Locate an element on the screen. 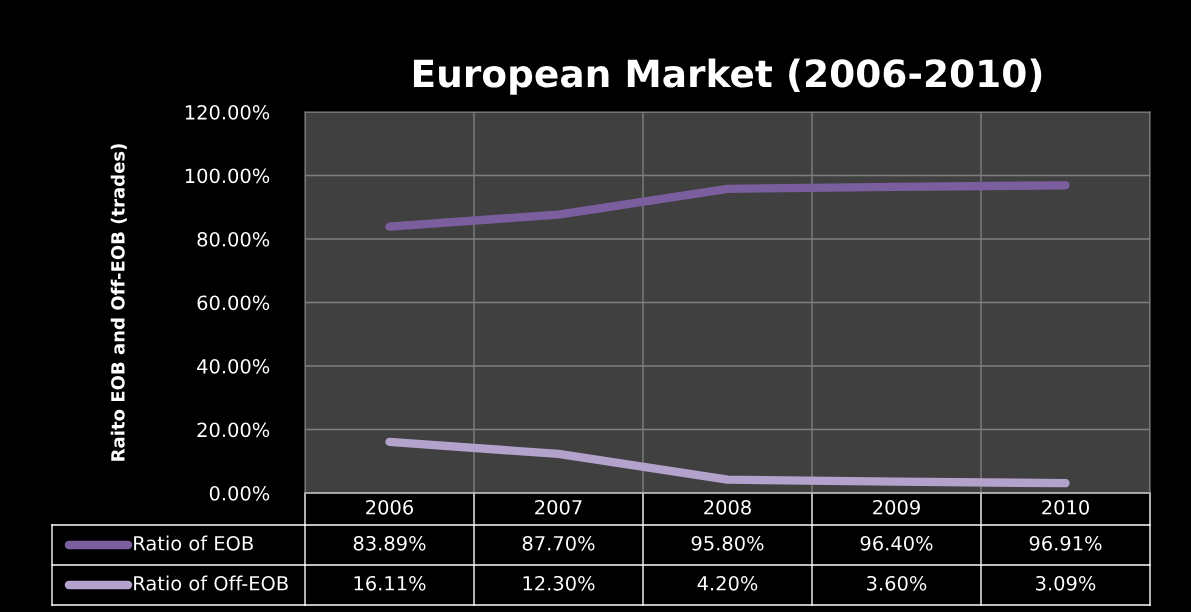 The image size is (1191, 612). y-tick-label: 40.00% is located at coordinates (233, 366).